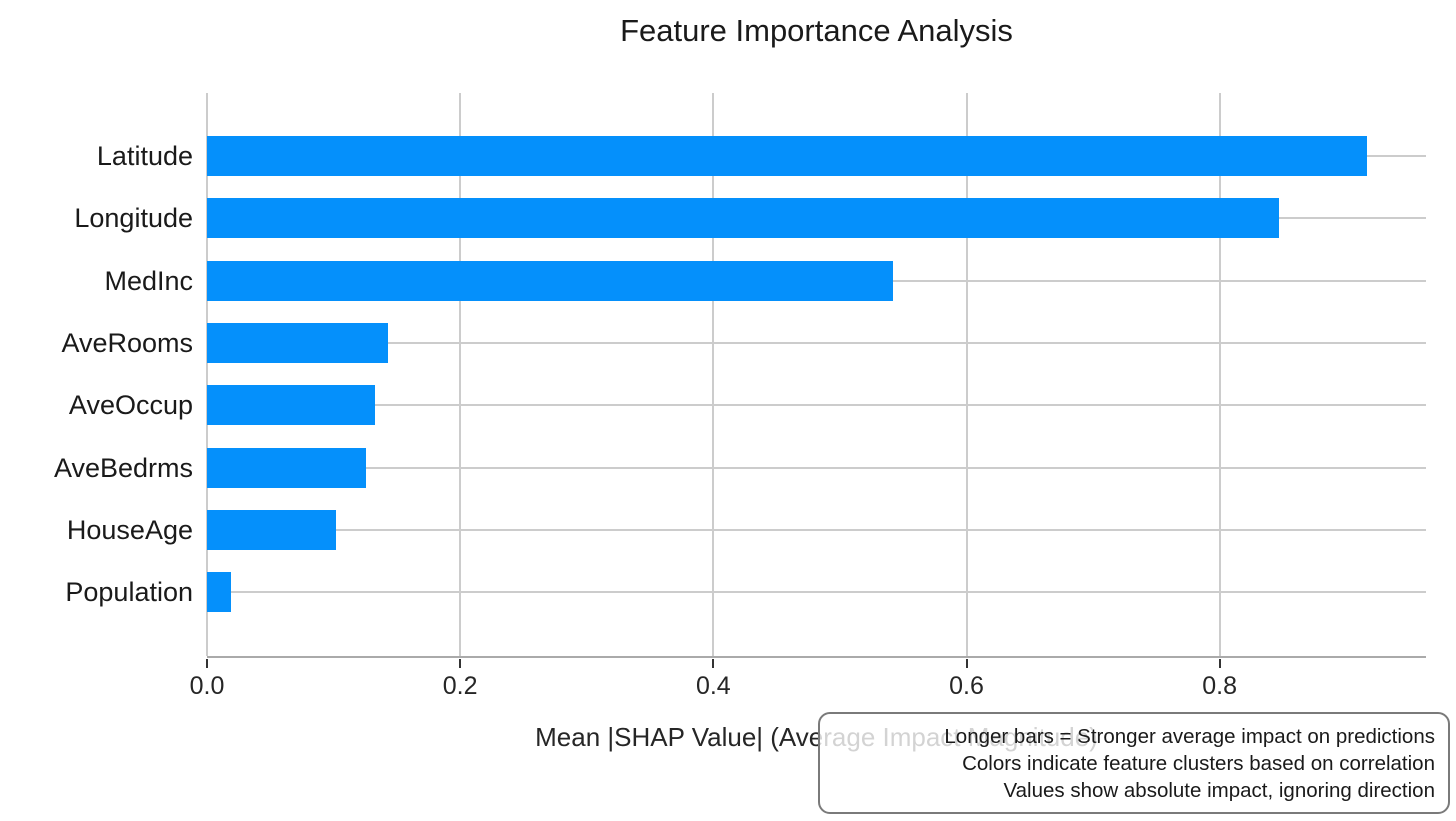 Image resolution: width=1456 pixels, height=821 pixels. I want to click on y-tick-label: Longitude, so click(133, 218).